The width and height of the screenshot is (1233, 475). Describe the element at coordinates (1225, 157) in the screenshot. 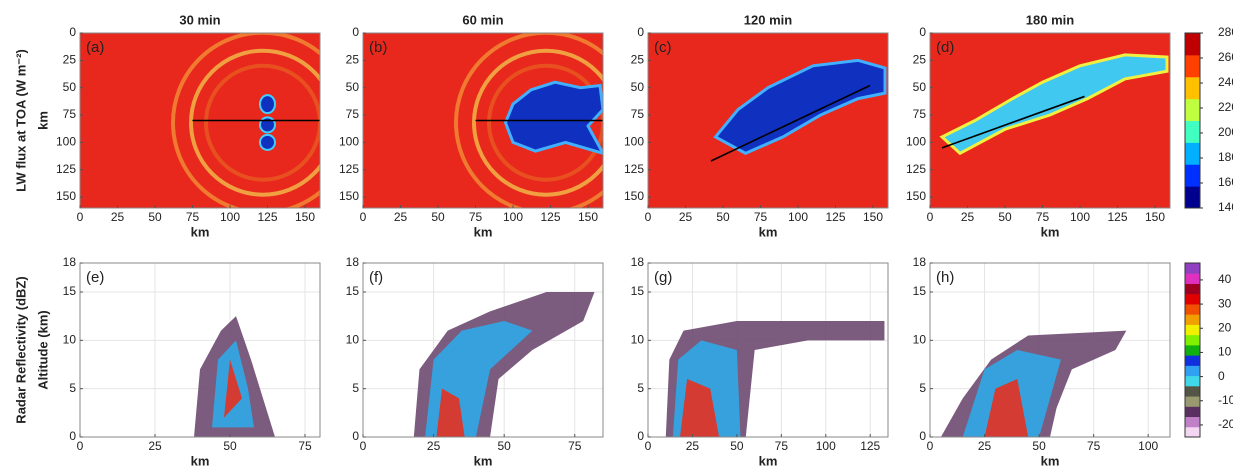

I see `colorbar-tick-label: 180` at that location.